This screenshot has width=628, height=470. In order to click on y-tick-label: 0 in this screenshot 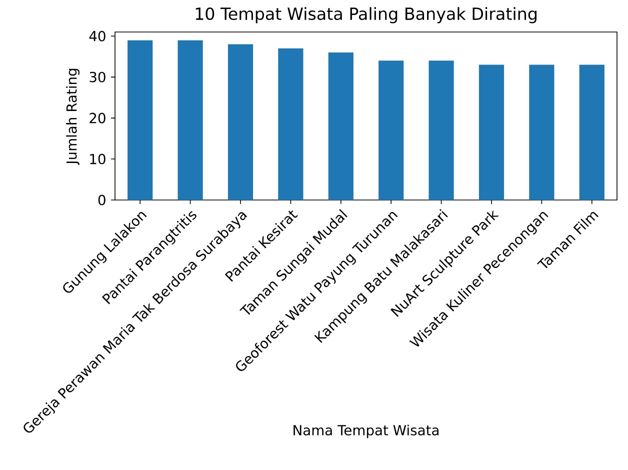, I will do `click(102, 200)`.